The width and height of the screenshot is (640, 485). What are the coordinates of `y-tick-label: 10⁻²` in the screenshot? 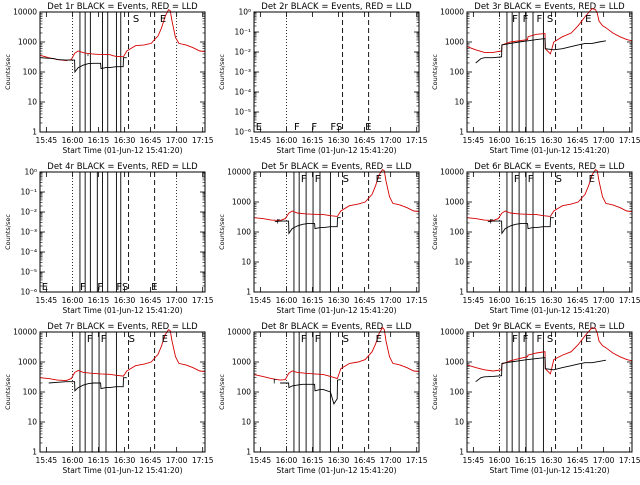 It's located at (28, 212).